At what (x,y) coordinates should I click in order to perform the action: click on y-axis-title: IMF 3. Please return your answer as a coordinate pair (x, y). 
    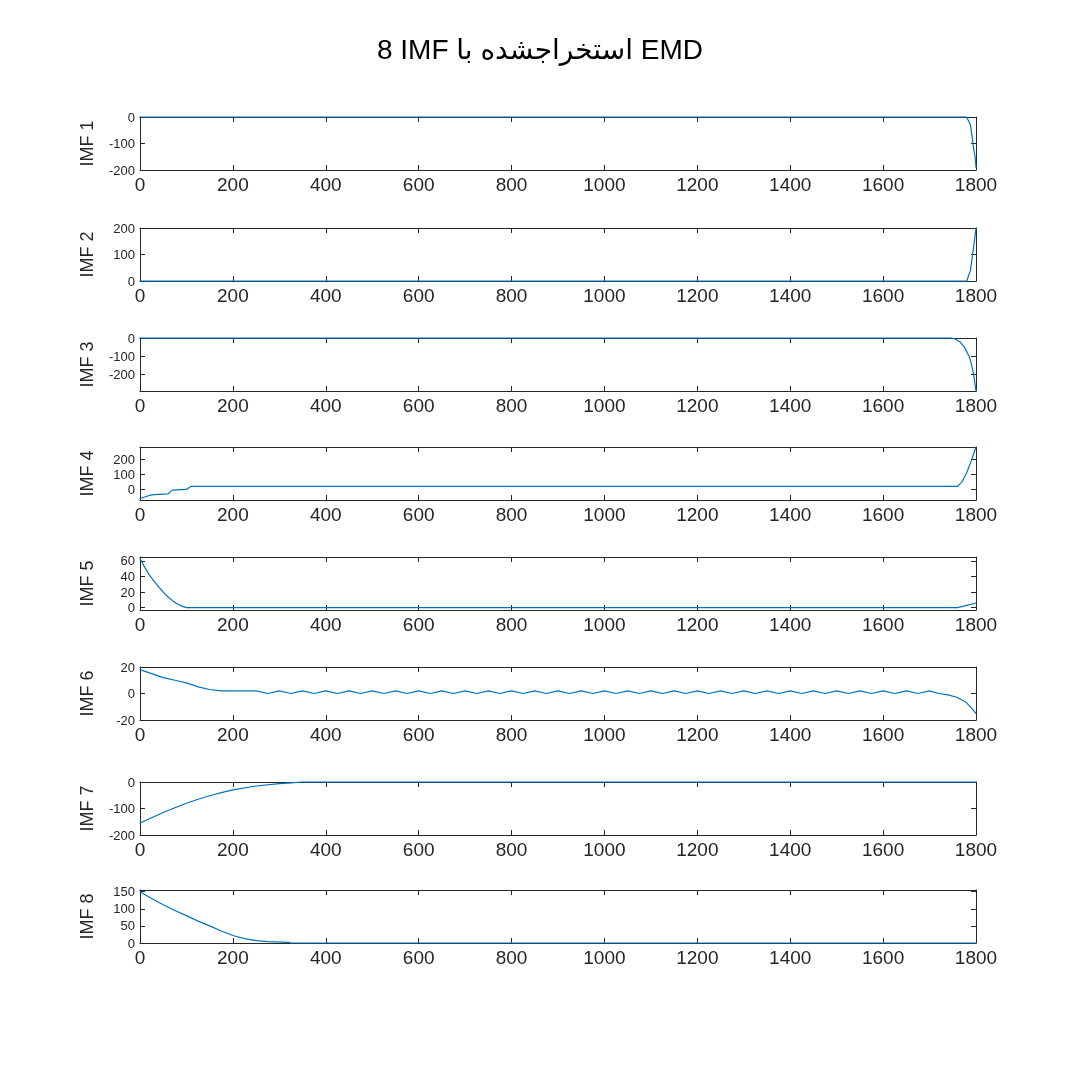
    Looking at the image, I should click on (87, 364).